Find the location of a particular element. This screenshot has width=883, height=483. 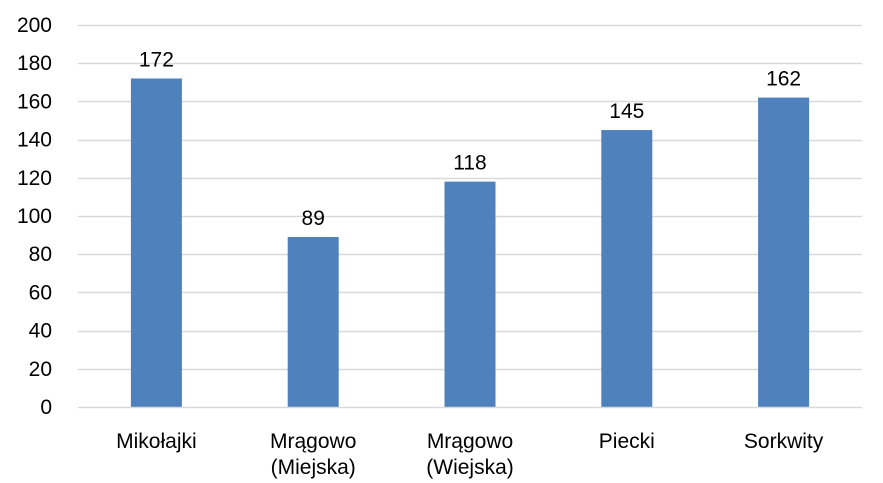

y-tick-label: 60 is located at coordinates (40, 292).